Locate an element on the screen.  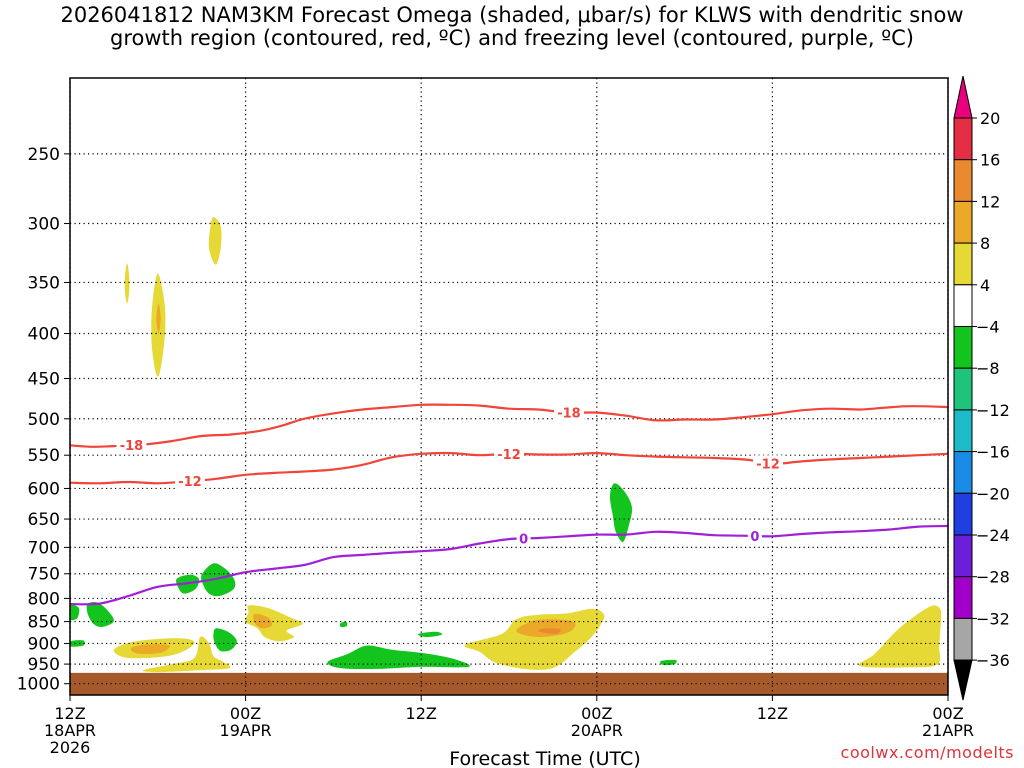
y-tick-label-550: 550 is located at coordinates (44, 456).